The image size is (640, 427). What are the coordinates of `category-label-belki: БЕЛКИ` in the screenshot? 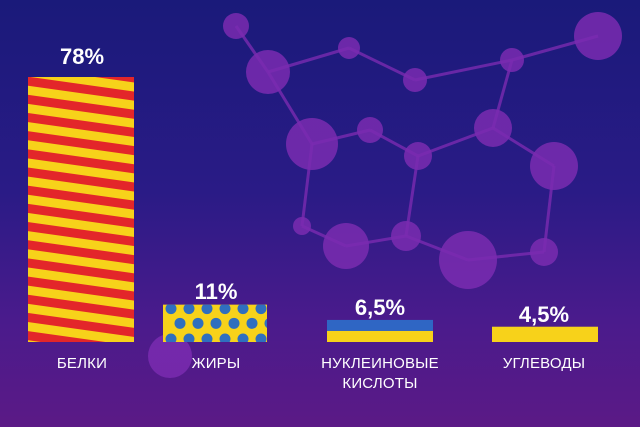 It's located at (82, 363).